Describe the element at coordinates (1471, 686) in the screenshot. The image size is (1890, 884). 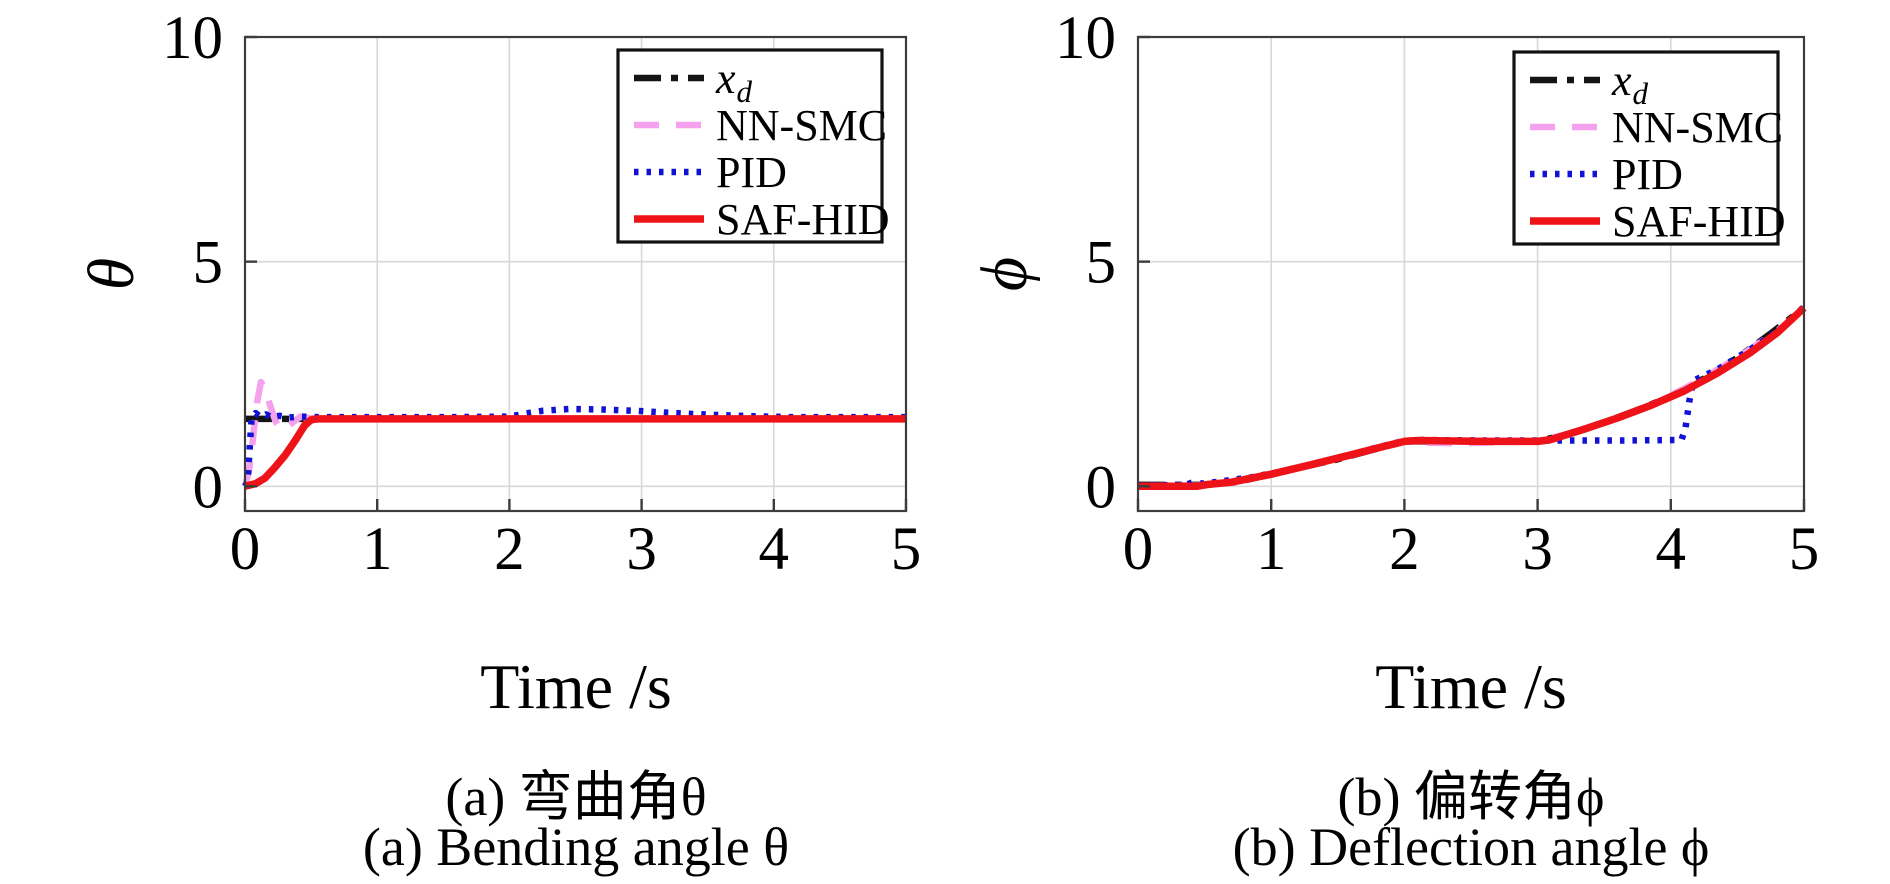
I see `x-axis-label-right: Time /s` at that location.